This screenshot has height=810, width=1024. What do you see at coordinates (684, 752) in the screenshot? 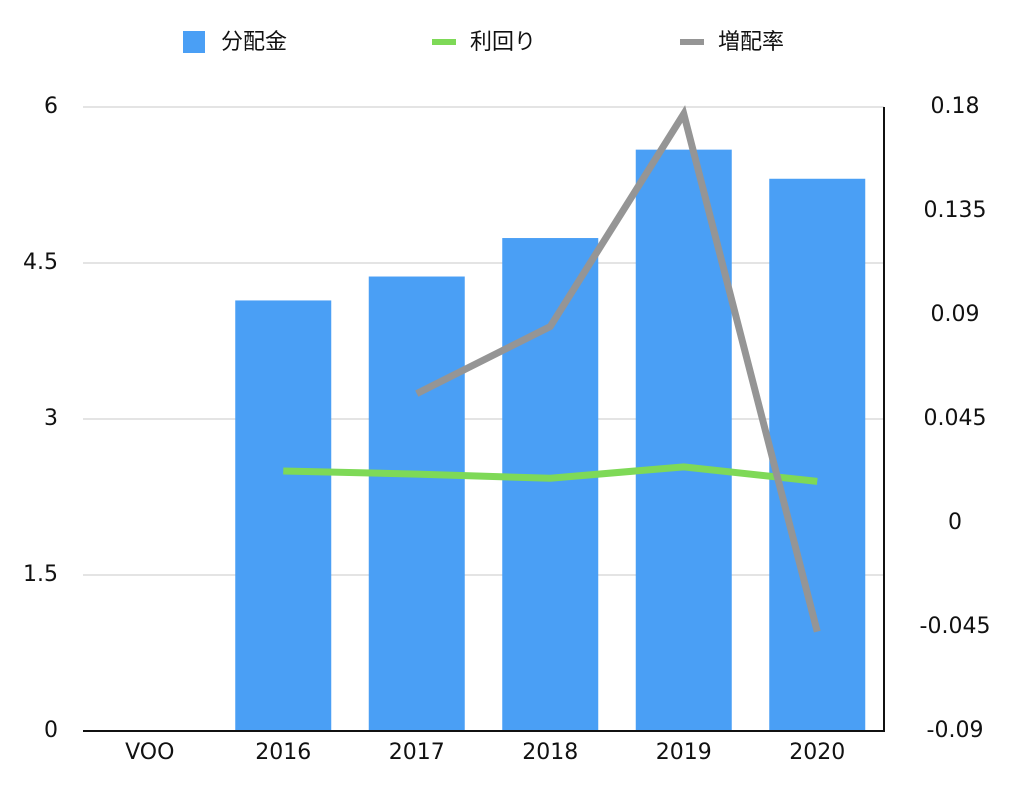
I see `x-tick-label: 2019` at bounding box center [684, 752].